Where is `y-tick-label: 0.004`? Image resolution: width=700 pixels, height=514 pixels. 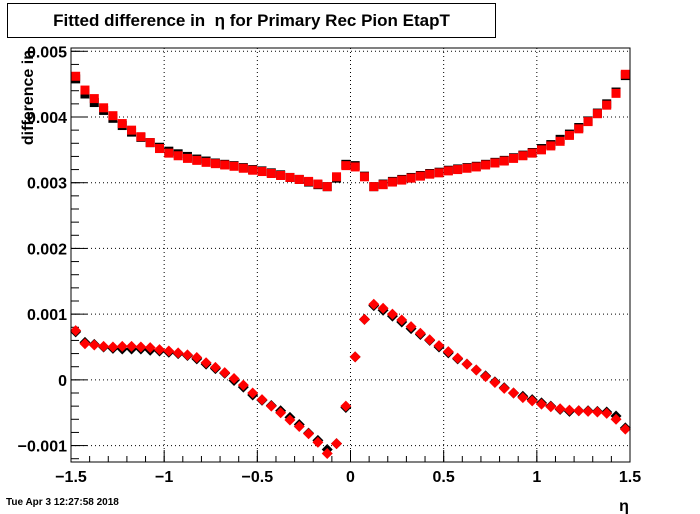 y-tick-label: 0.004 is located at coordinates (47, 118).